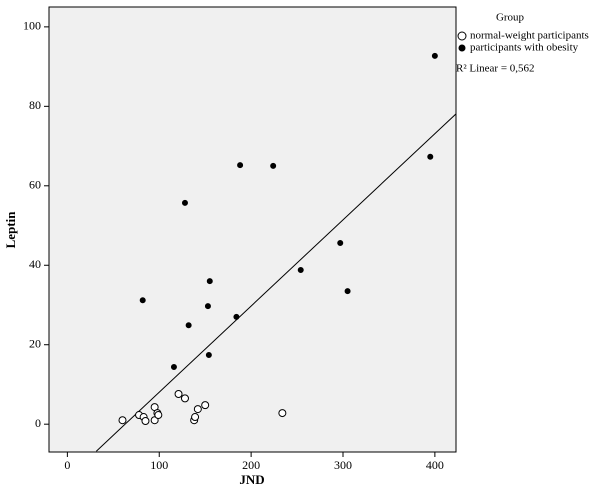 The width and height of the screenshot is (597, 492). Describe the element at coordinates (38, 423) in the screenshot. I see `y-tick-label: 0` at that location.